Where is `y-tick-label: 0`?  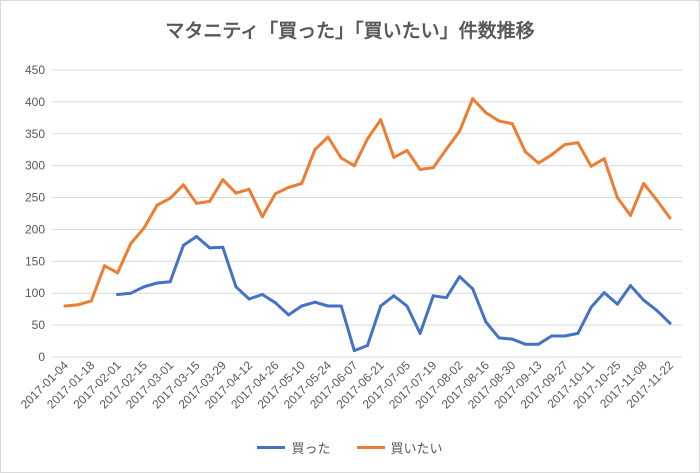
y-tick-label: 0 is located at coordinates (41, 357).